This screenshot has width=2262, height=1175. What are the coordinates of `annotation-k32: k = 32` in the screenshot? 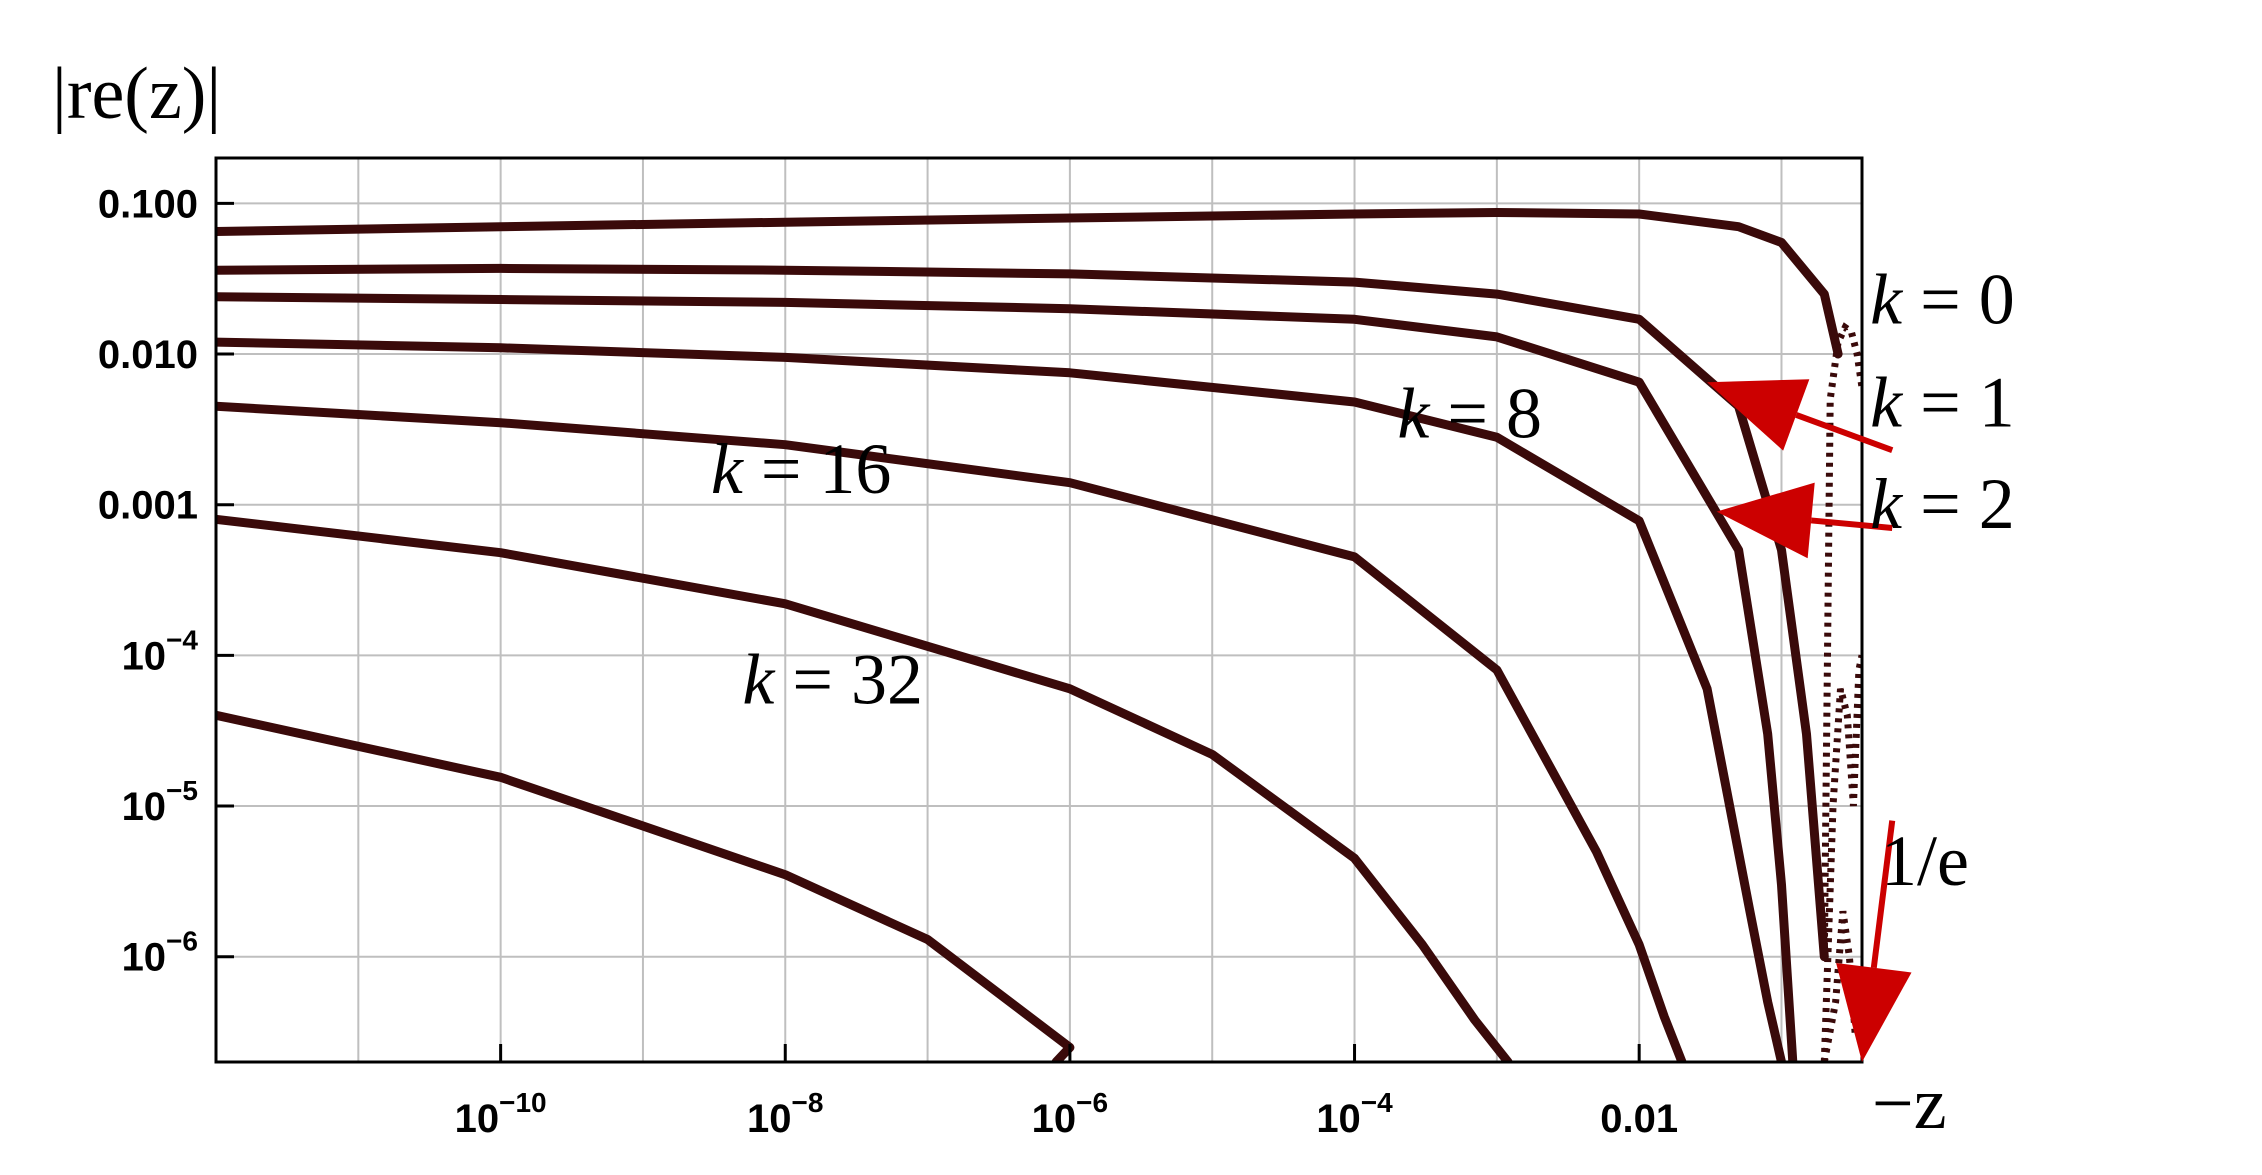 It's located at (832, 679).